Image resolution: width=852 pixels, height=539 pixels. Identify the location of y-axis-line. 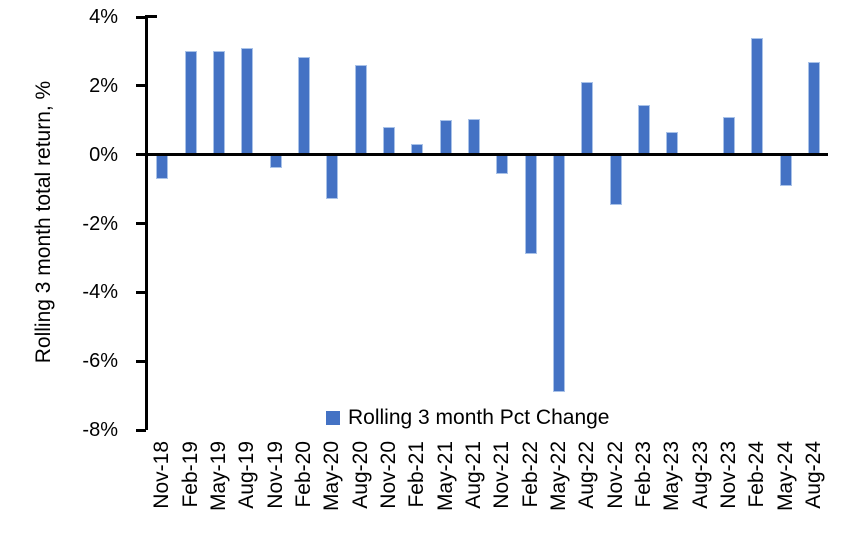
(146, 222).